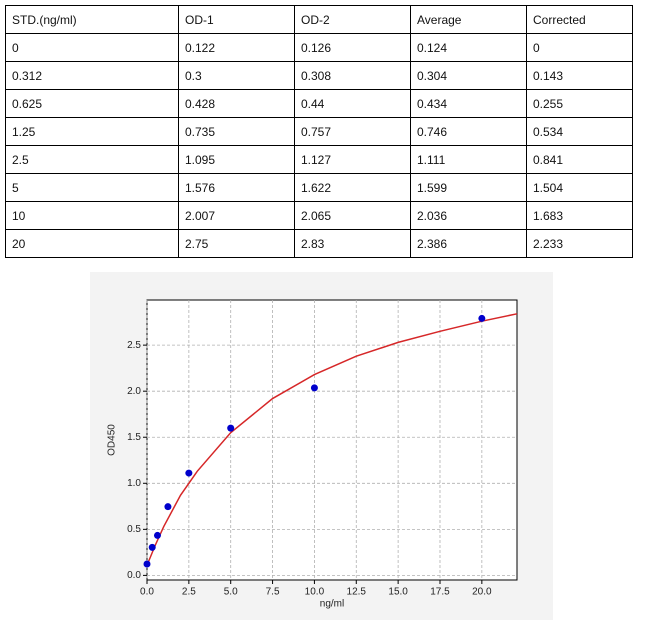 This screenshot has width=649, height=623. I want to click on table-cell: 1.622, so click(352, 187).